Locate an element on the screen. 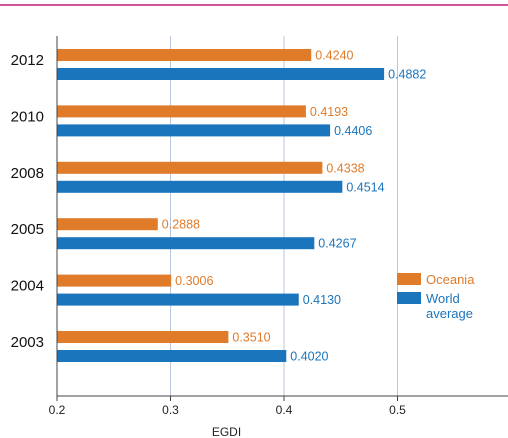  bar-oceania-2010 is located at coordinates (181, 111).